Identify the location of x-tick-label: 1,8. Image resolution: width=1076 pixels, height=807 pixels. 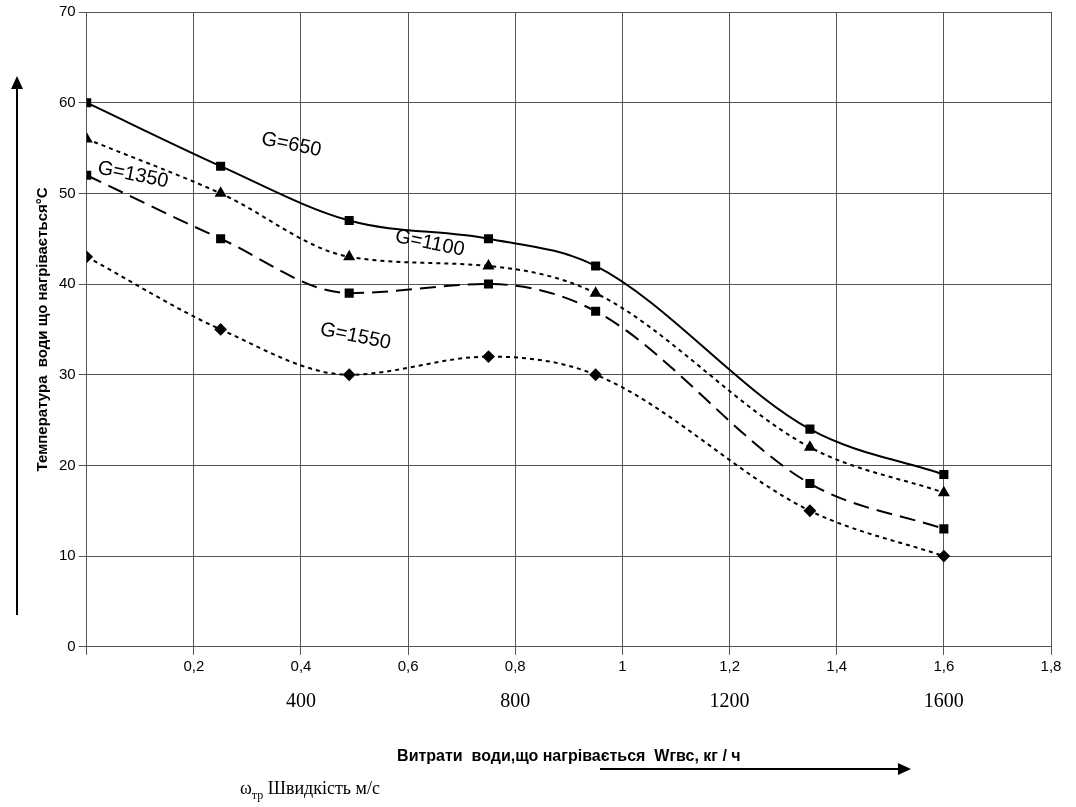
(1051, 665).